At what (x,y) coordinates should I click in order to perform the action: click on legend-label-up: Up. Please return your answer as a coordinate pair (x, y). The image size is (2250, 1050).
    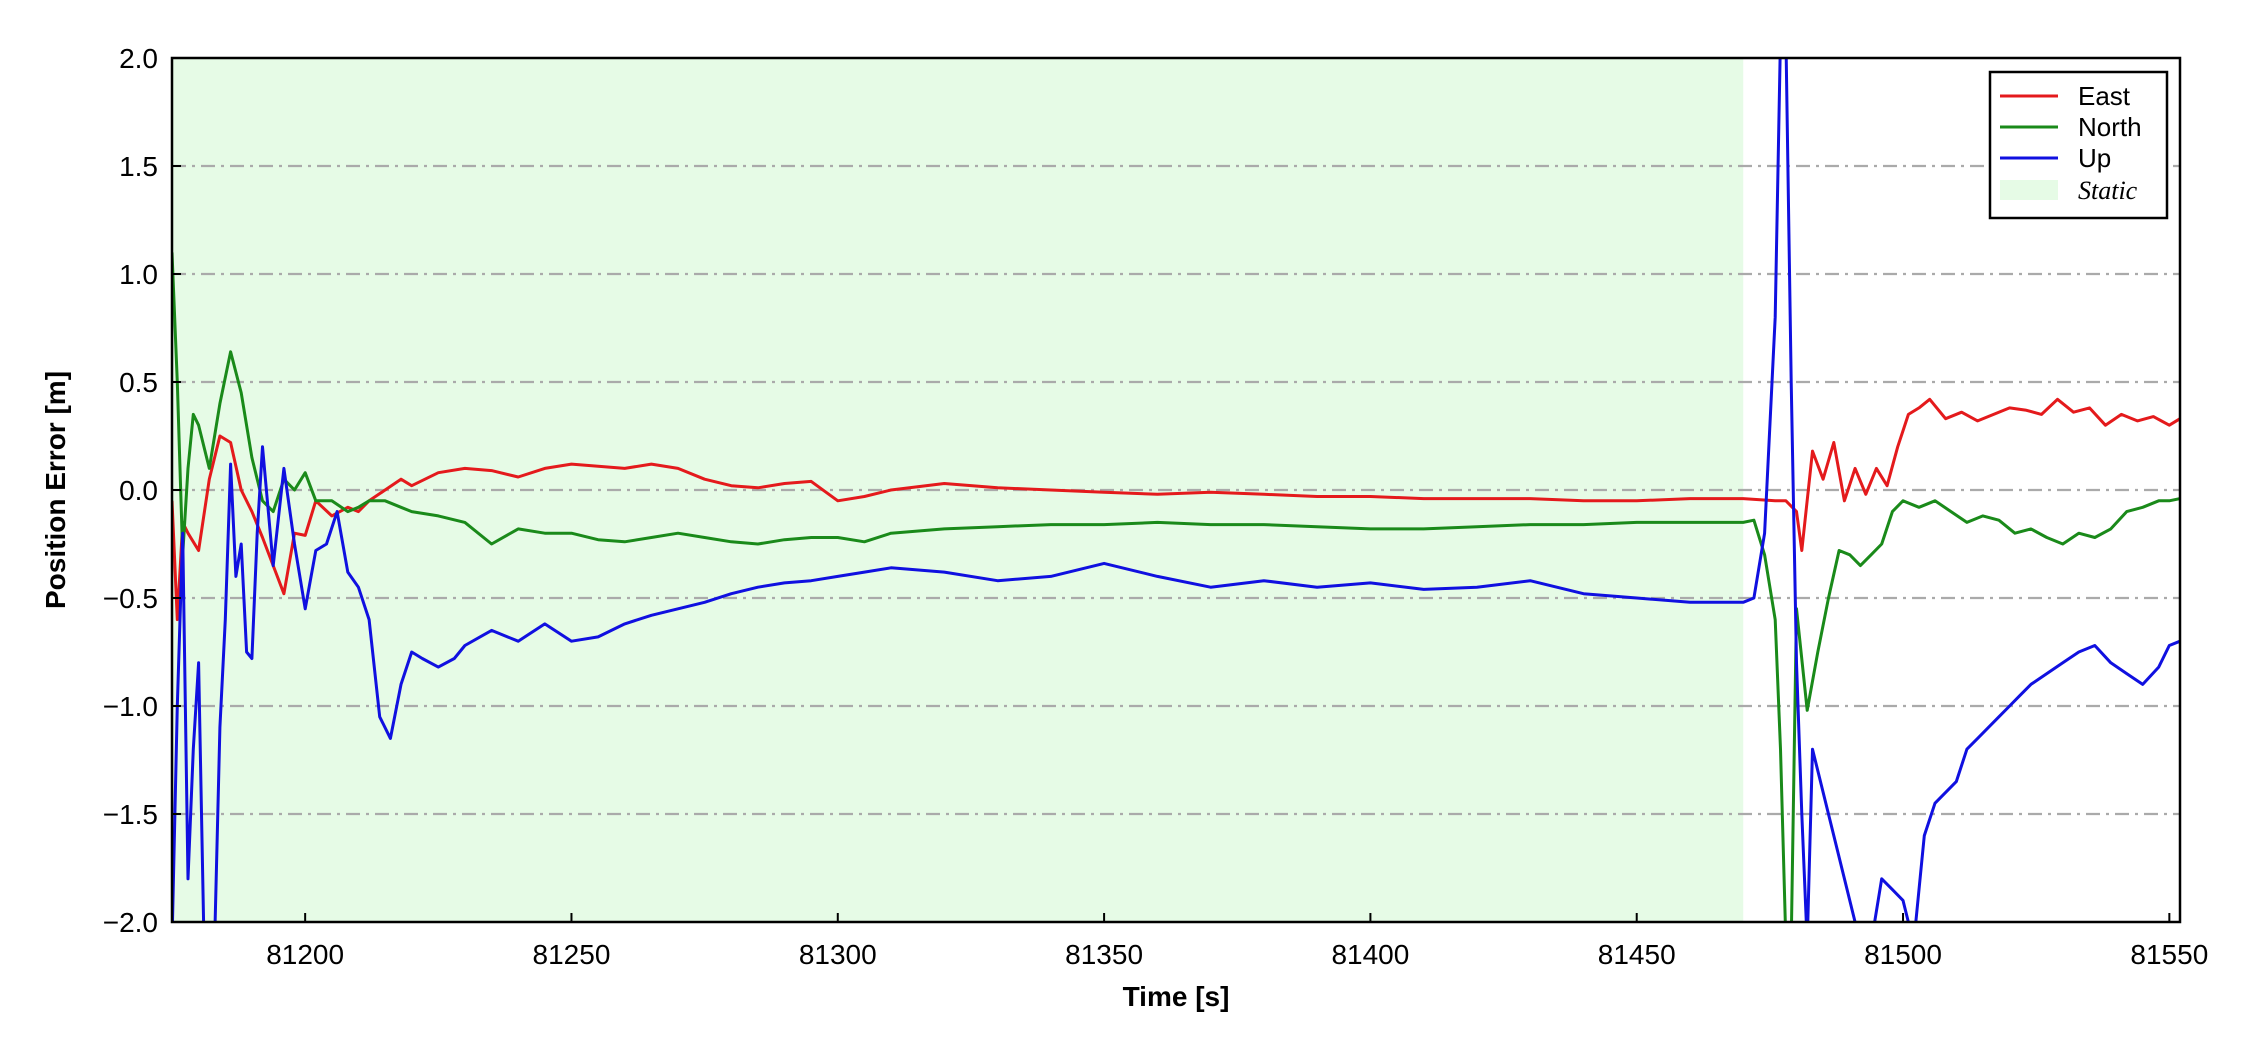
    Looking at the image, I should click on (2094, 158).